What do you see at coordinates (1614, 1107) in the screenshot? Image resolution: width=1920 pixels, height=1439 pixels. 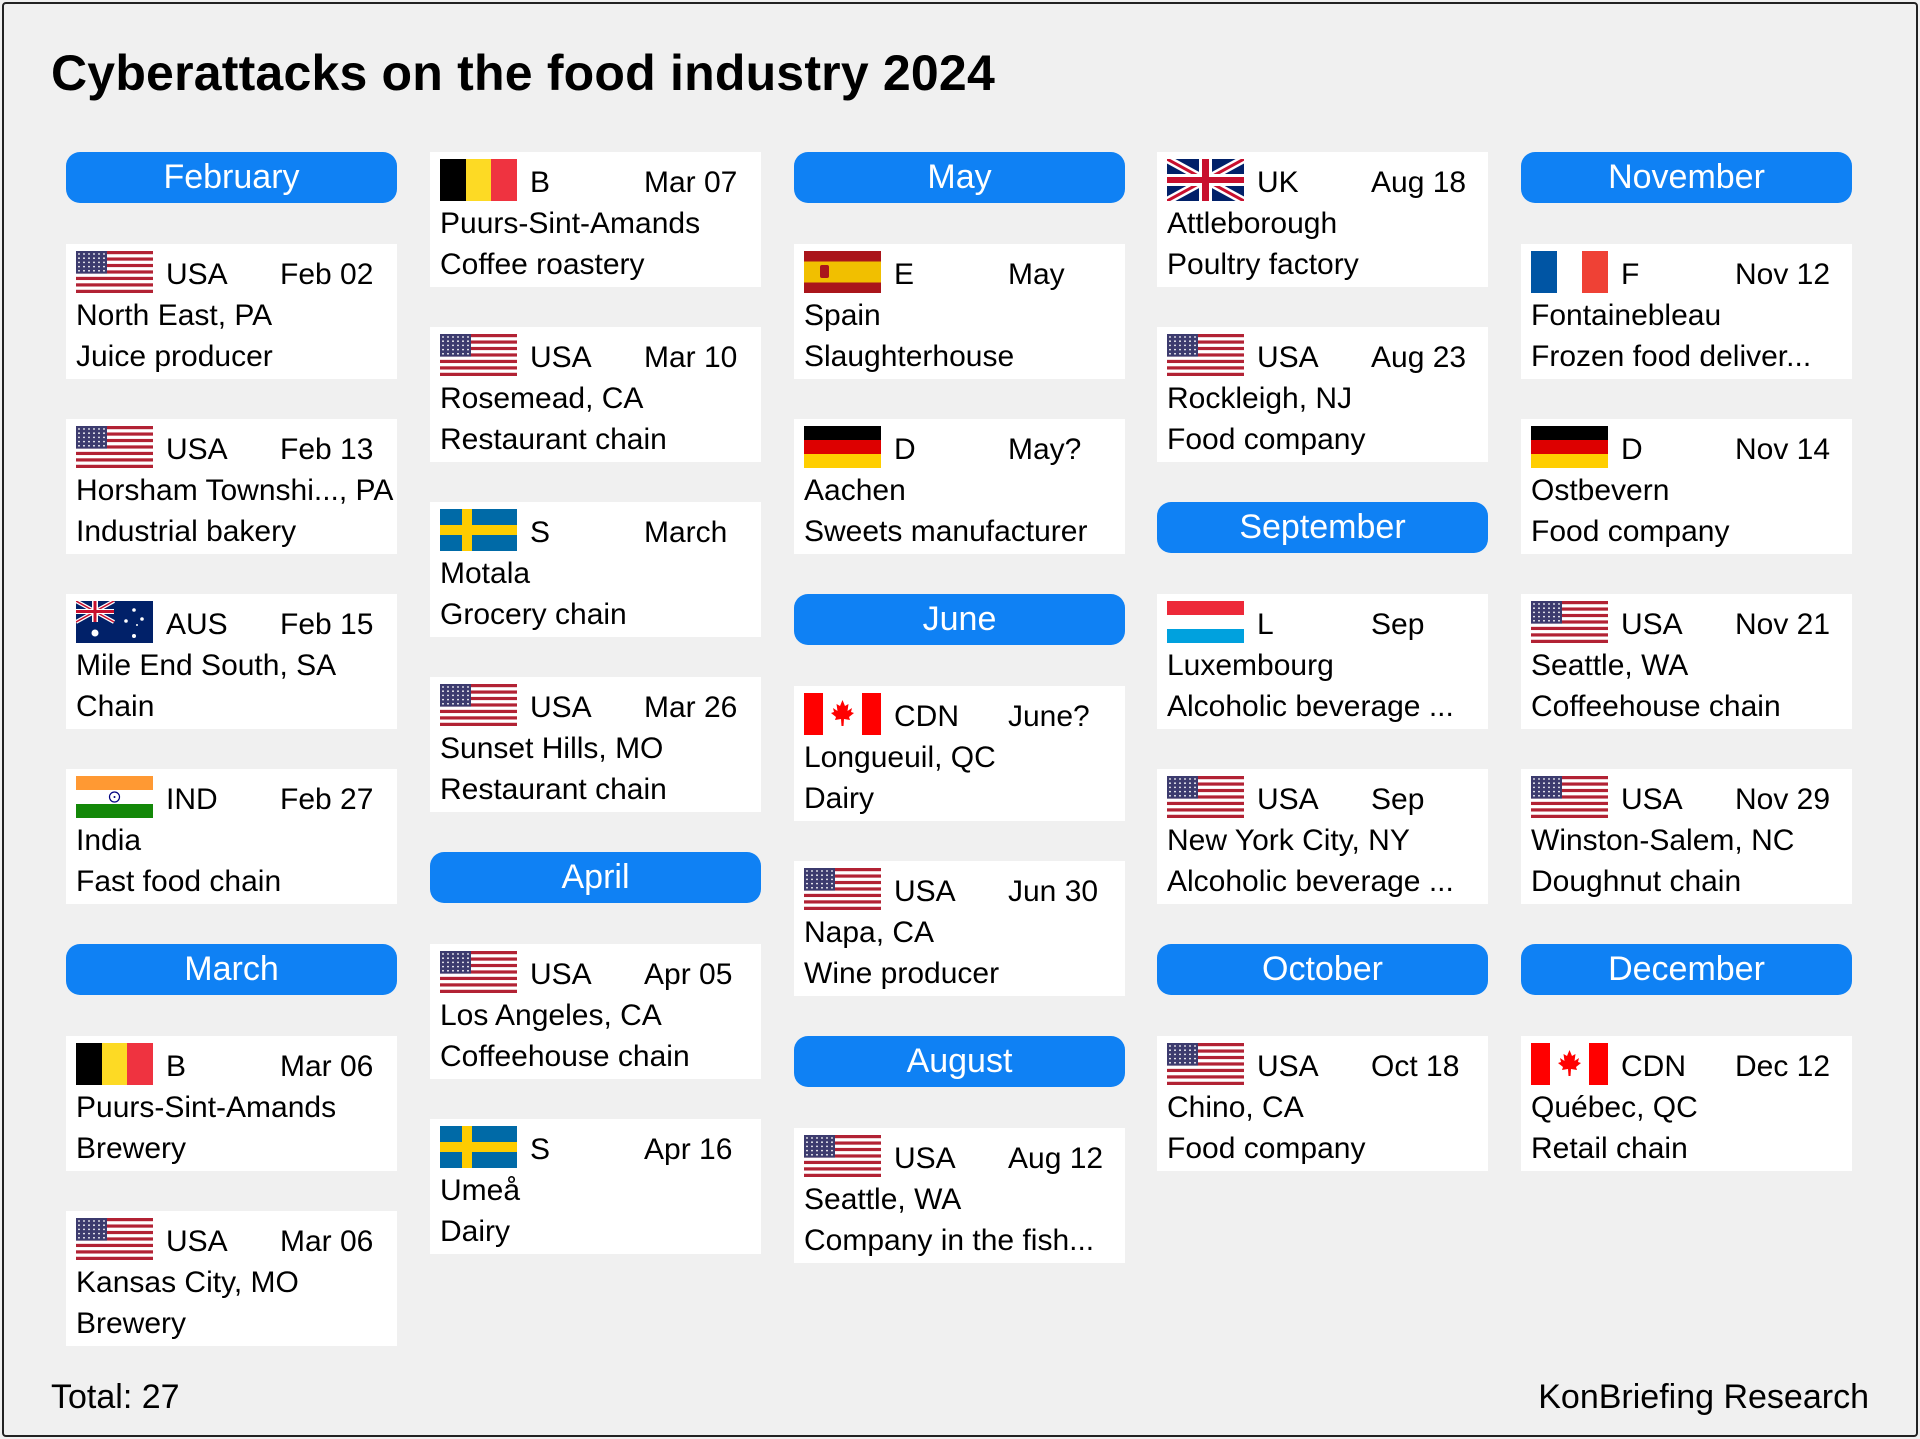 I see `attack-location: Québec, QC` at bounding box center [1614, 1107].